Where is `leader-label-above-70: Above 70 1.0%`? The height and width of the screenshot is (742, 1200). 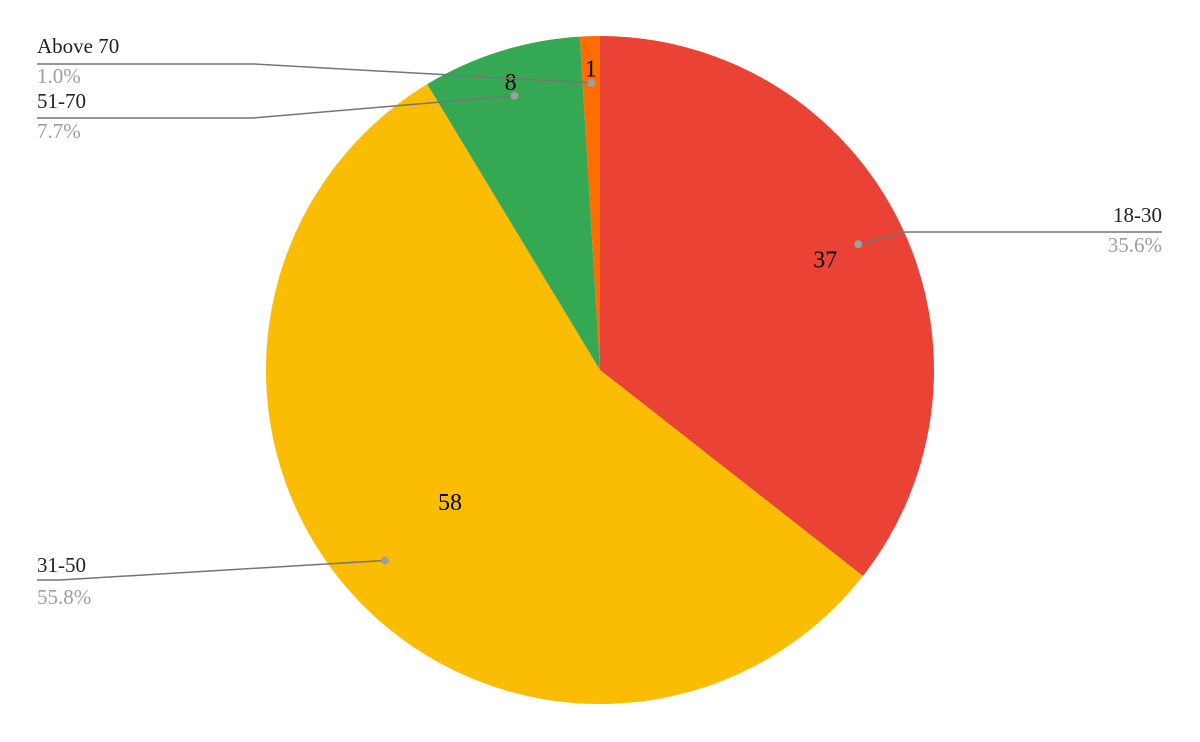
leader-label-above-70: Above 70 1.0% is located at coordinates (316, 61).